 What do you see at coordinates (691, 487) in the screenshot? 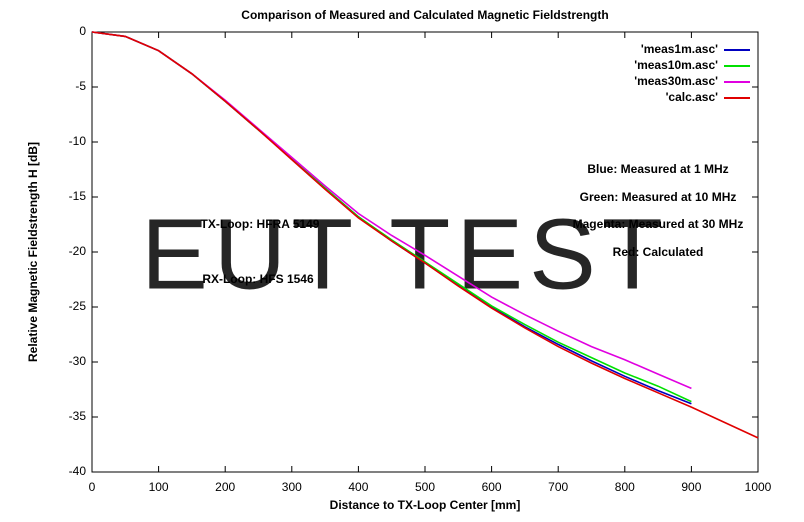
I see `x-tick-label: 900` at bounding box center [691, 487].